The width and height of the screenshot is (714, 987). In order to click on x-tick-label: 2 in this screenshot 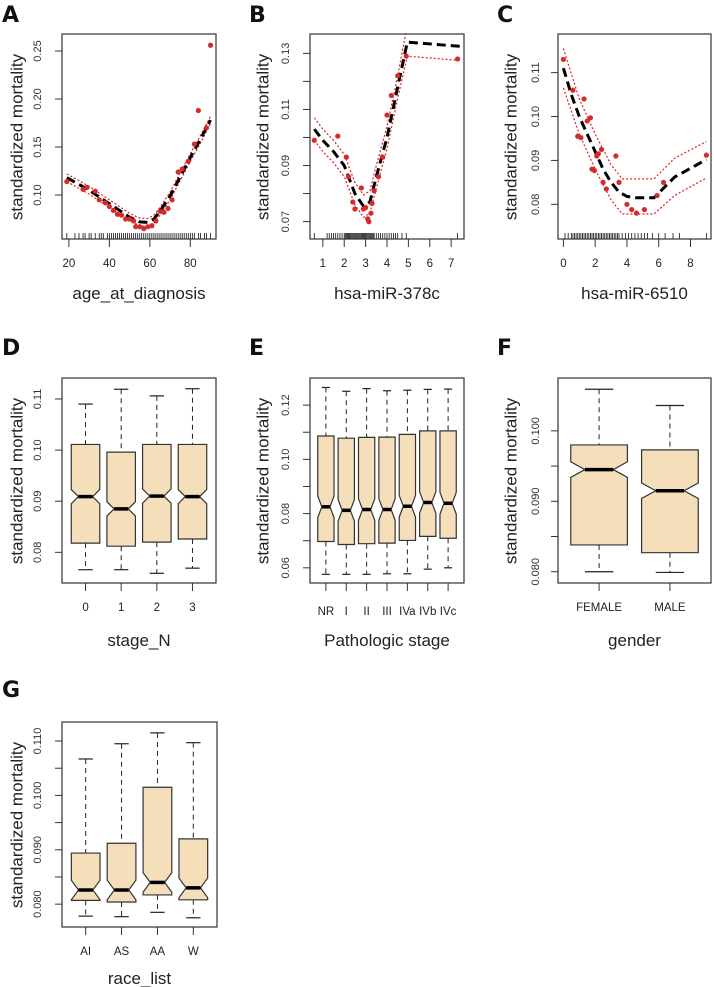, I will do `click(595, 264)`.